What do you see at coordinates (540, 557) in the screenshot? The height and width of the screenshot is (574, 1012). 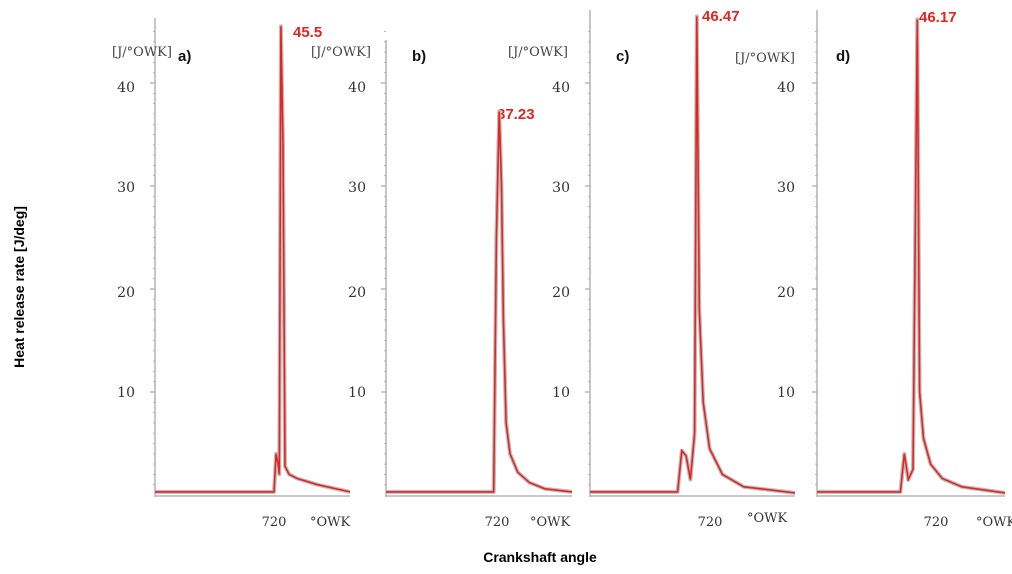 I see `x-axis-title: Crankshaft angle` at bounding box center [540, 557].